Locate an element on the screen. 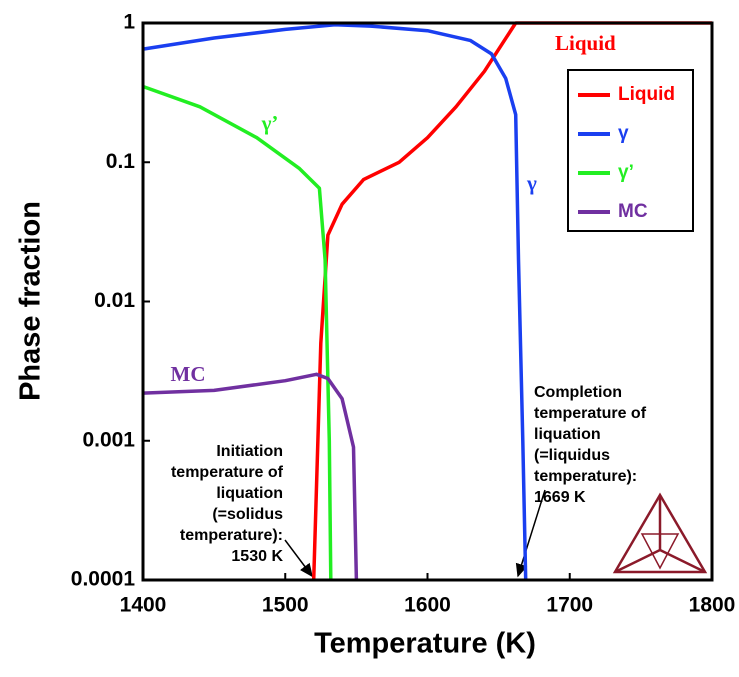 The height and width of the screenshot is (677, 739). y-tick-label: 1 is located at coordinates (129, 22).